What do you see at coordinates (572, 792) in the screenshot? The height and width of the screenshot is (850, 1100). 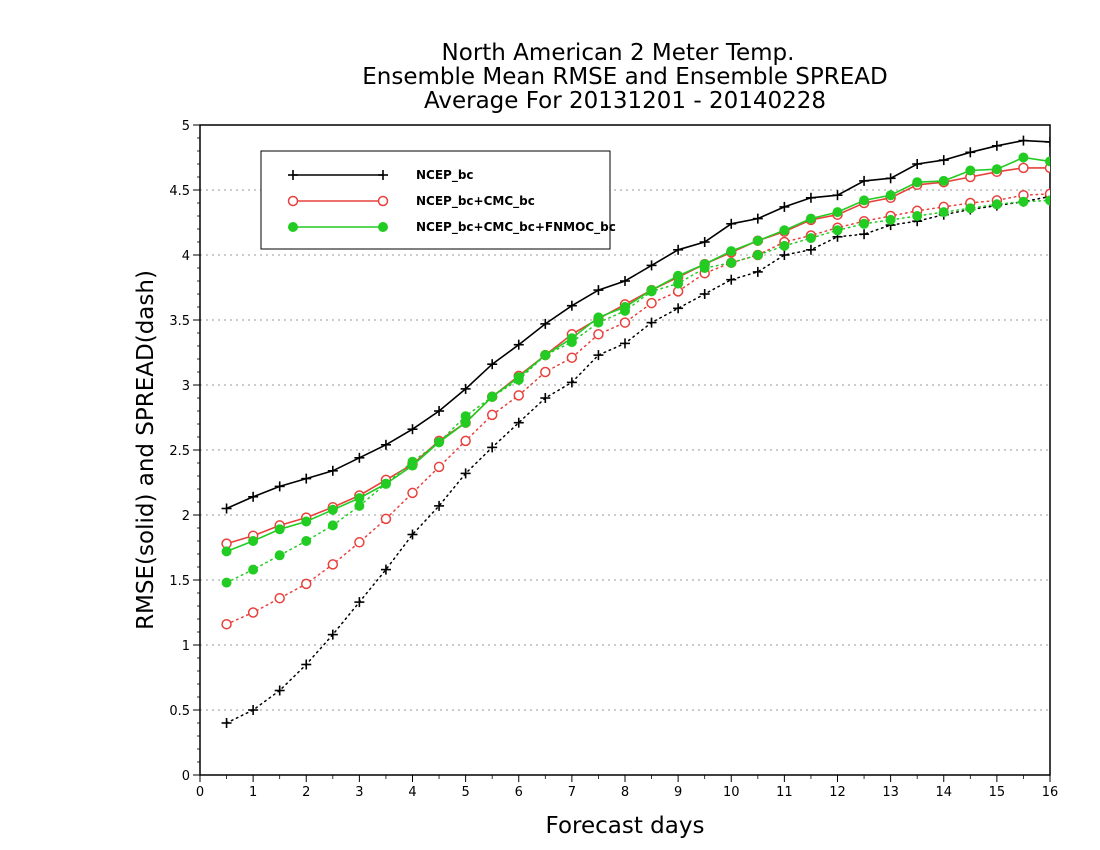 I see `x-tick-label: 7` at bounding box center [572, 792].